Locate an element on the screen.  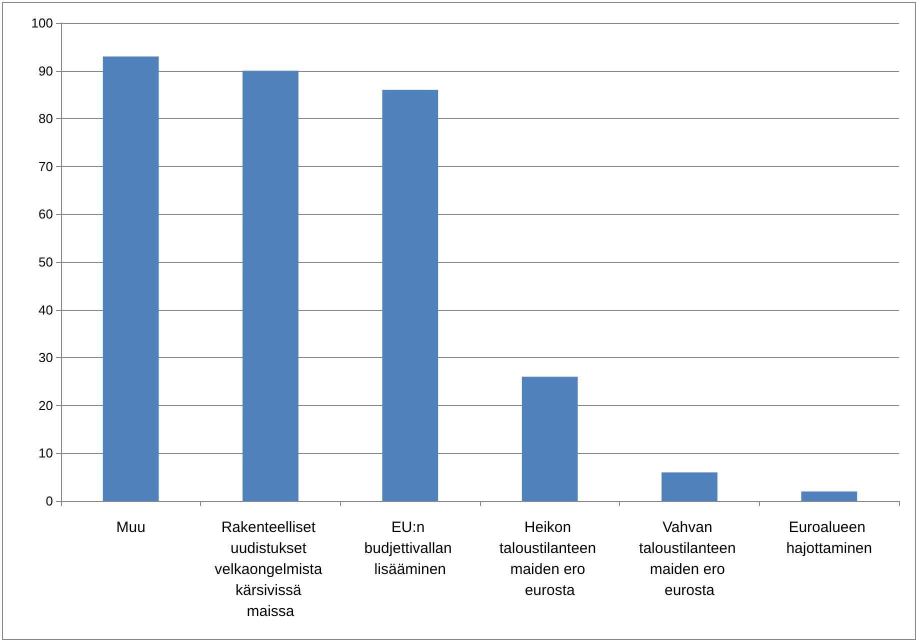
x-tick-label: EU:n budjettivallan lisääminen is located at coordinates (410, 548).